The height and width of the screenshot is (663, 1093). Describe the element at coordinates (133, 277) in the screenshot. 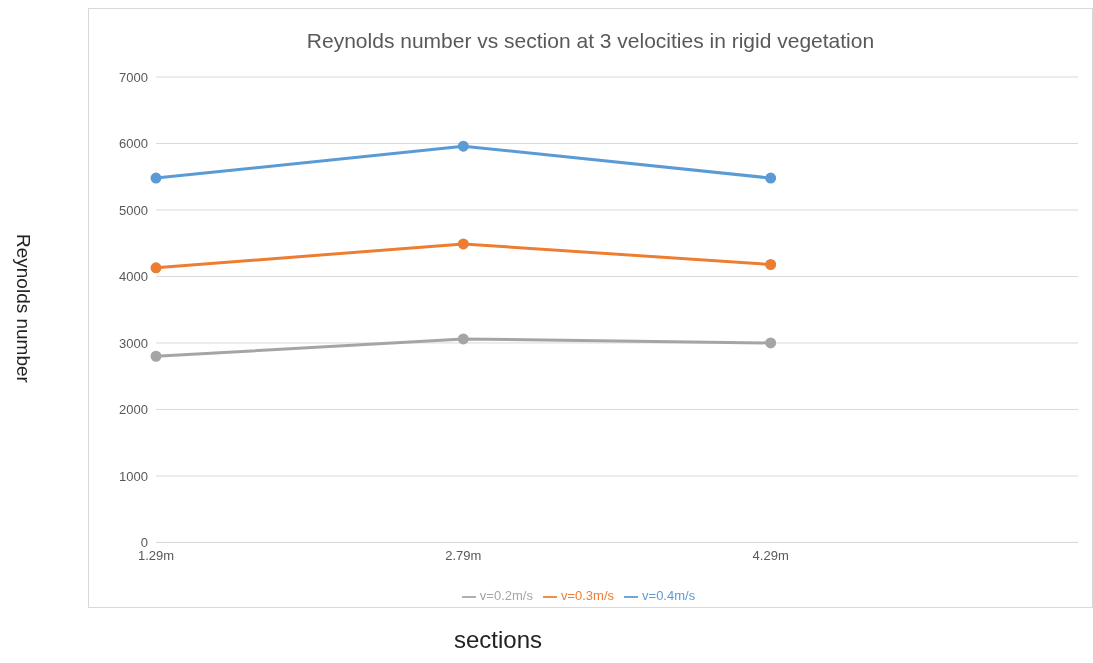

I see `y-tick-label: 4000` at that location.